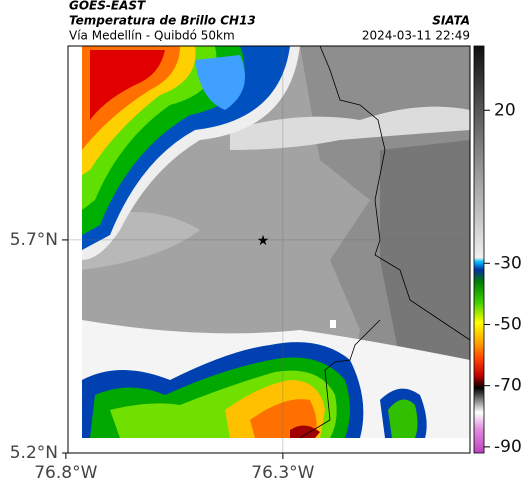 The height and width of the screenshot is (495, 526). I want to click on y-tick-label: 5.7°N, so click(34, 240).